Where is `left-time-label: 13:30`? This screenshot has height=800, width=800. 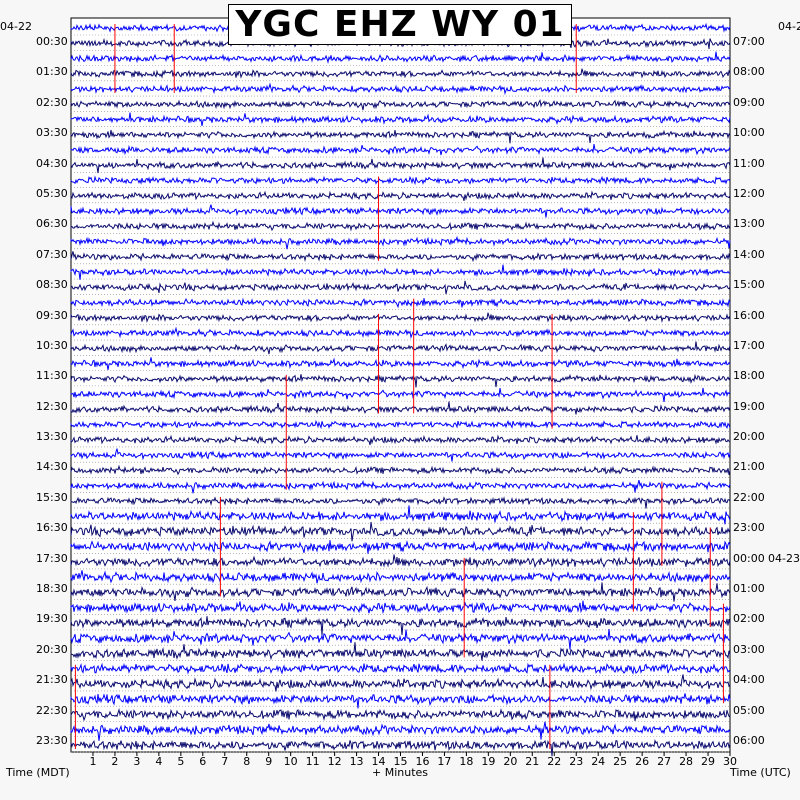 left-time-label: 13:30 is located at coordinates (52, 437).